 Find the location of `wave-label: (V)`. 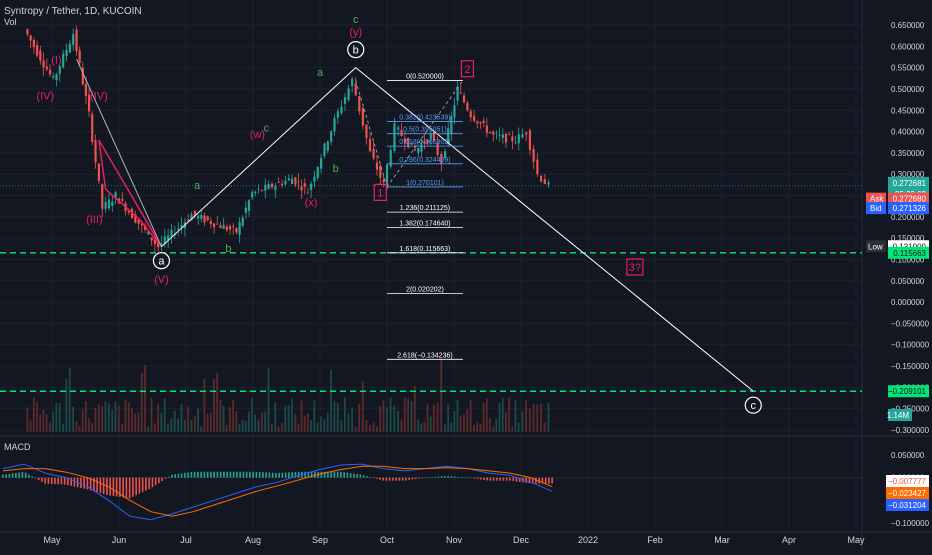

wave-label: (V) is located at coordinates (161, 280).